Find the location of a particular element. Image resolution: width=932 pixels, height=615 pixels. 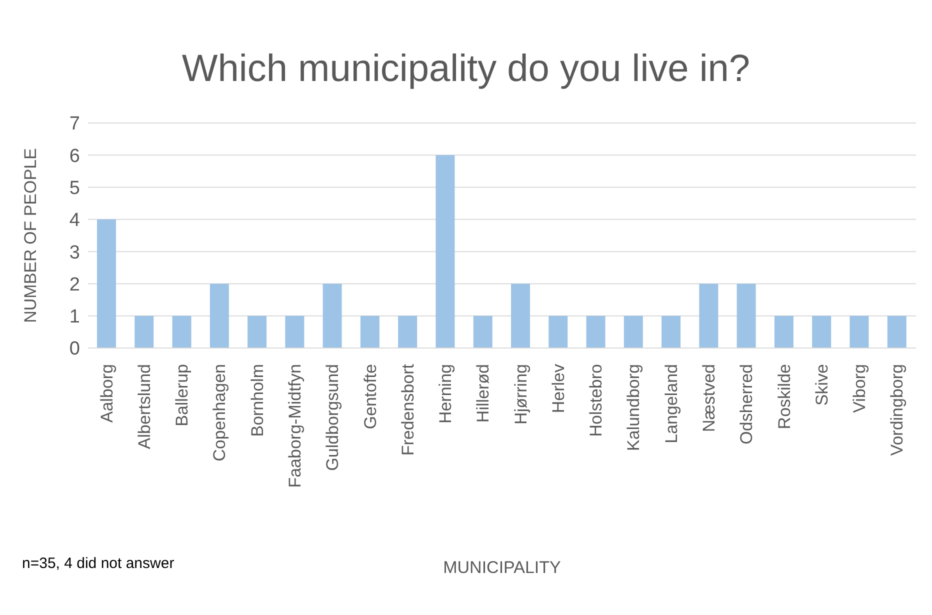

x-tick-label: Roskilde is located at coordinates (784, 397).